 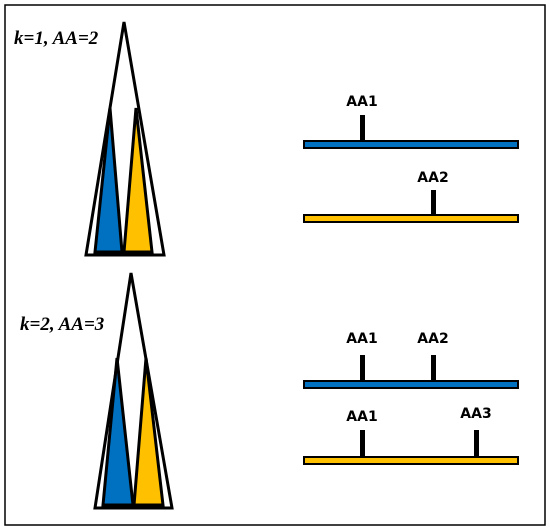 What do you see at coordinates (62, 324) in the screenshot?
I see `panel-label: k=2, AA=3` at bounding box center [62, 324].